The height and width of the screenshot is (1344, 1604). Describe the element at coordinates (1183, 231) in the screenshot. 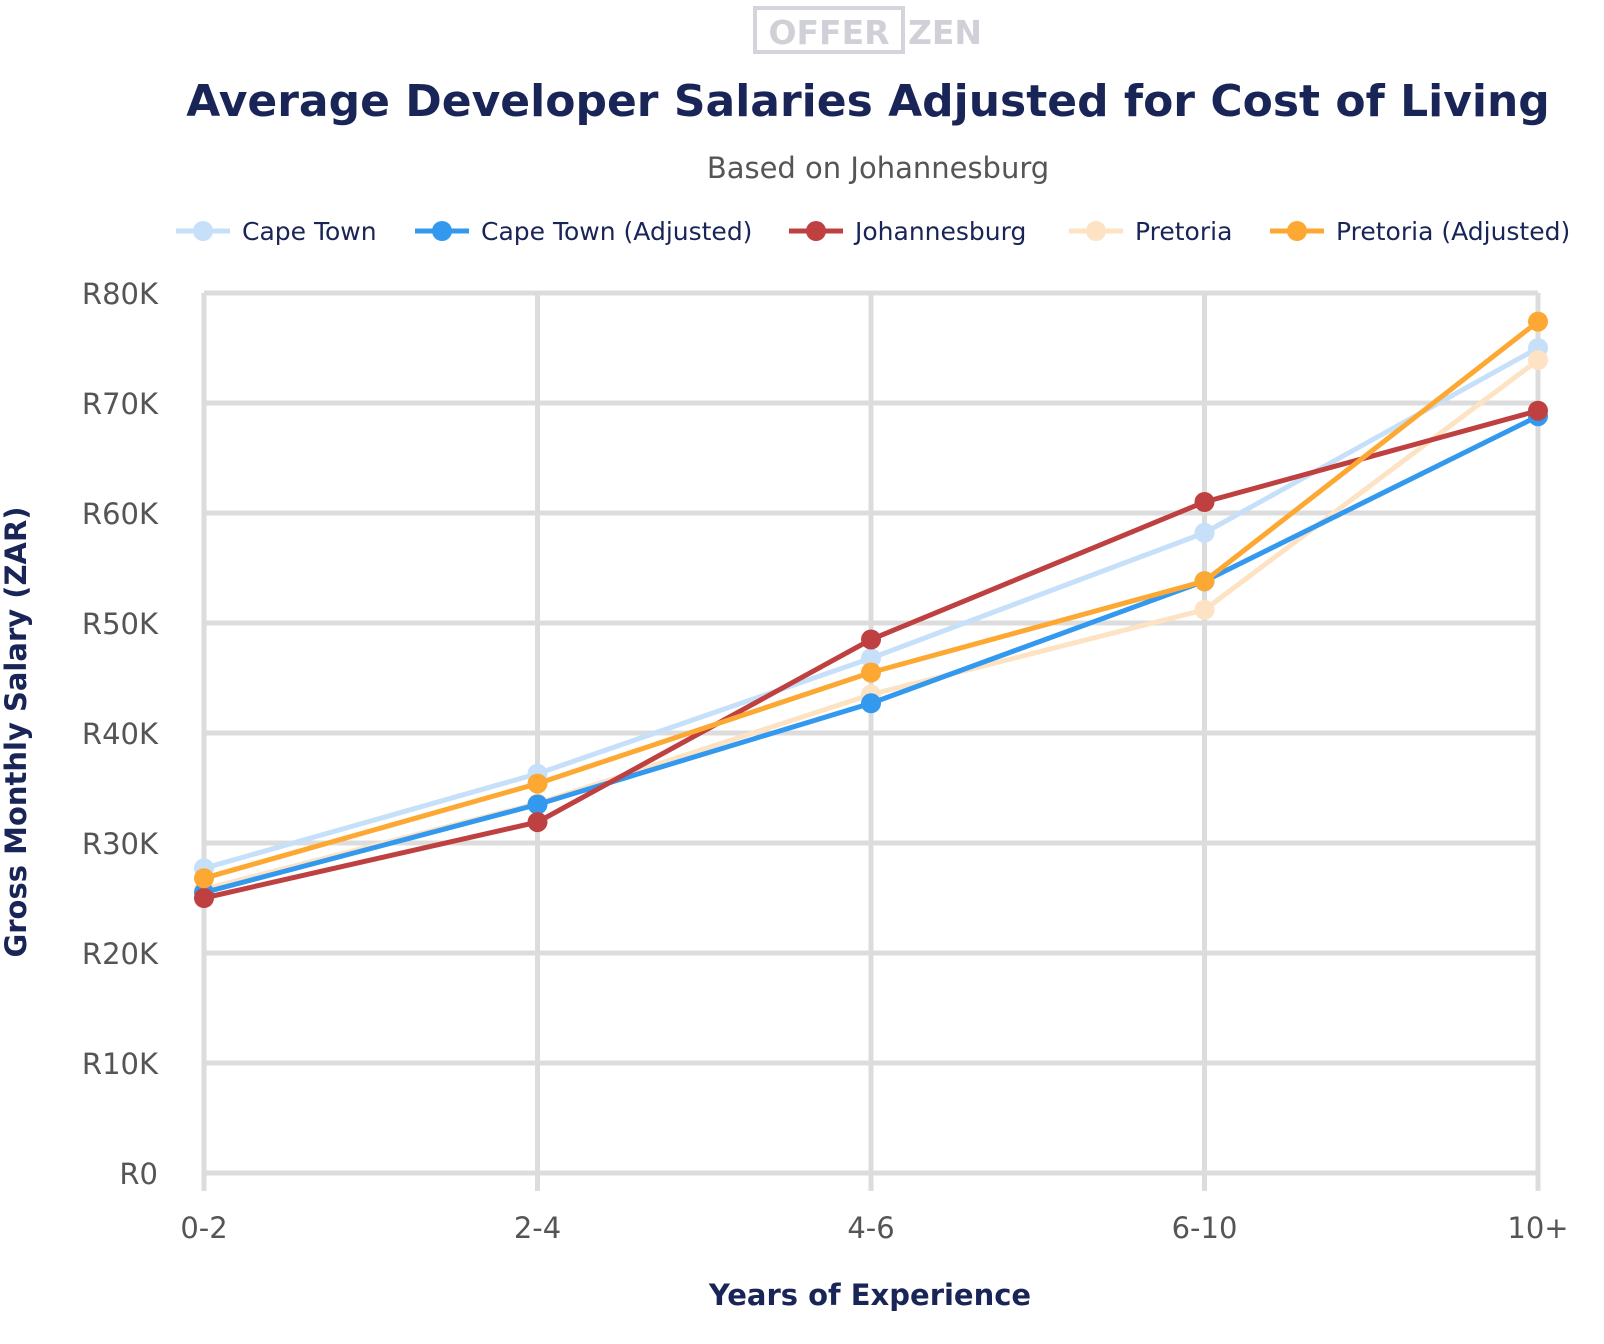

I see `legend-label: Pretoria` at that location.